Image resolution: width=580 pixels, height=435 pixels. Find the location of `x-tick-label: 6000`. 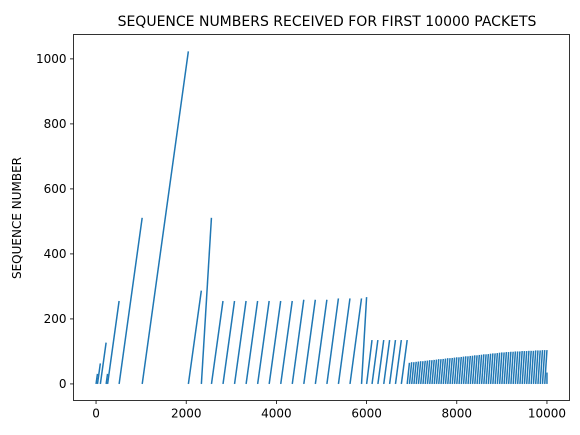

x-tick-label: 6000 is located at coordinates (366, 414).